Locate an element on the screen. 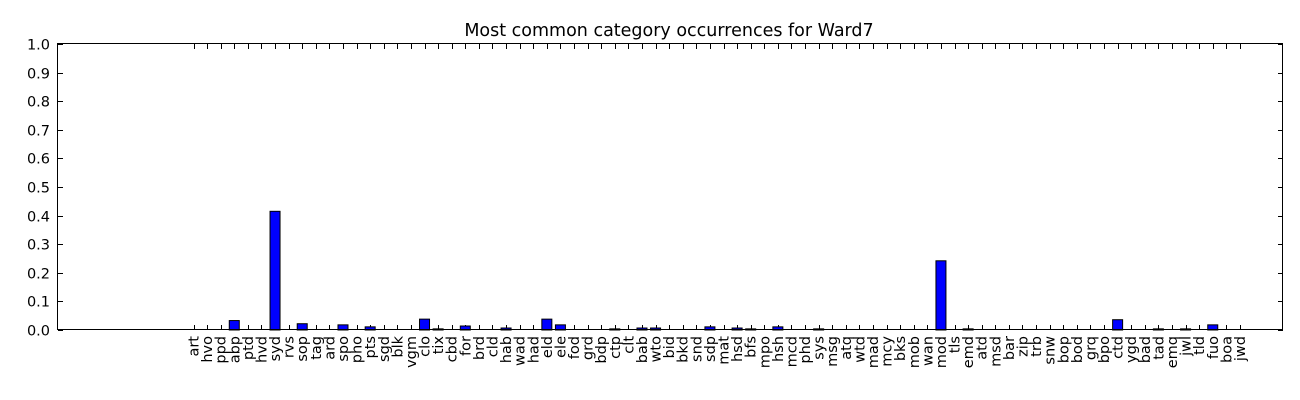 The width and height of the screenshot is (1300, 400). x-tick-label-mat: mat is located at coordinates (725, 350).